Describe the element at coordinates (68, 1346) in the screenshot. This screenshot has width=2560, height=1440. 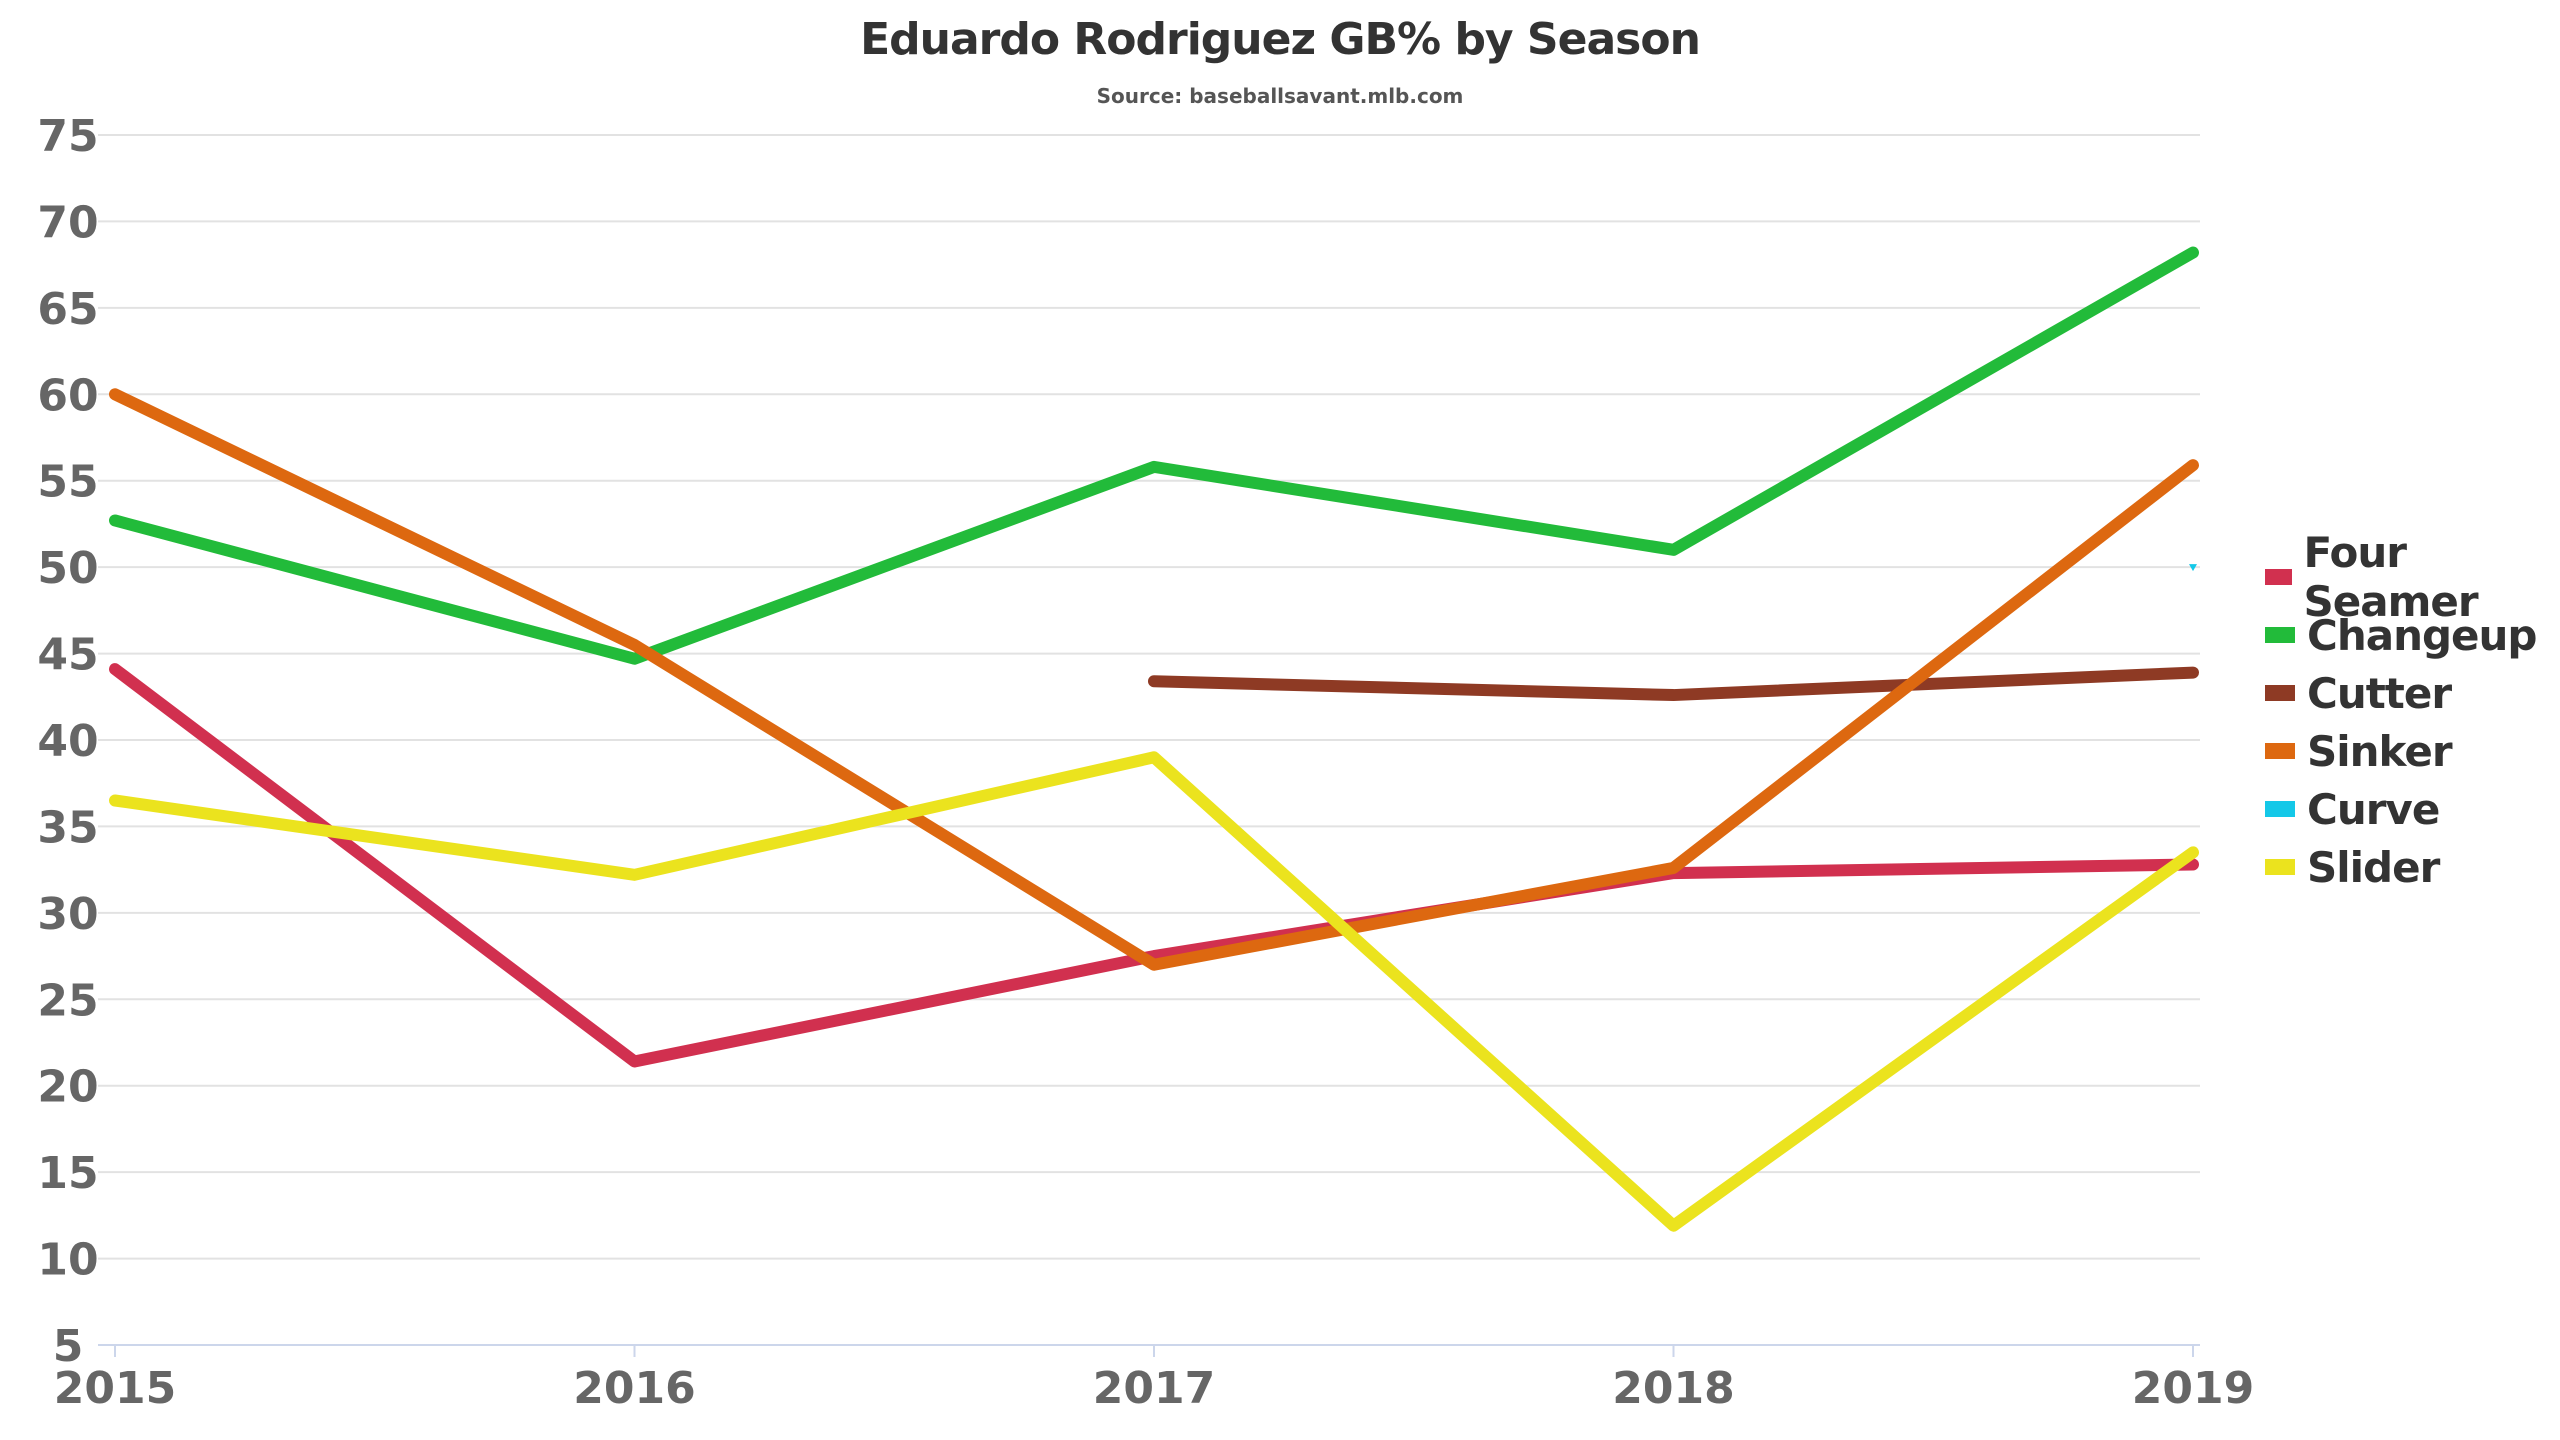
I see `y-tick-label: 5` at that location.